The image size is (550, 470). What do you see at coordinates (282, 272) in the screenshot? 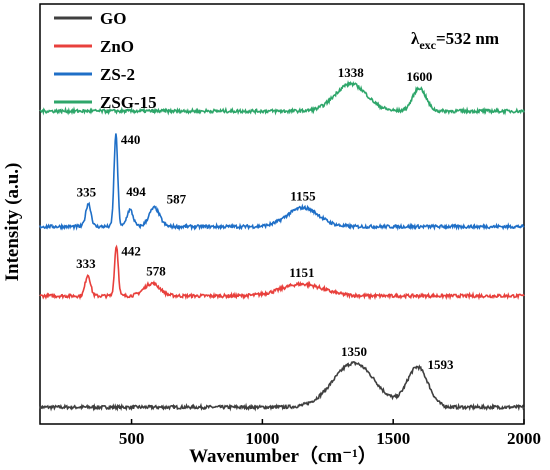
I see `series-line-zno` at bounding box center [282, 272].